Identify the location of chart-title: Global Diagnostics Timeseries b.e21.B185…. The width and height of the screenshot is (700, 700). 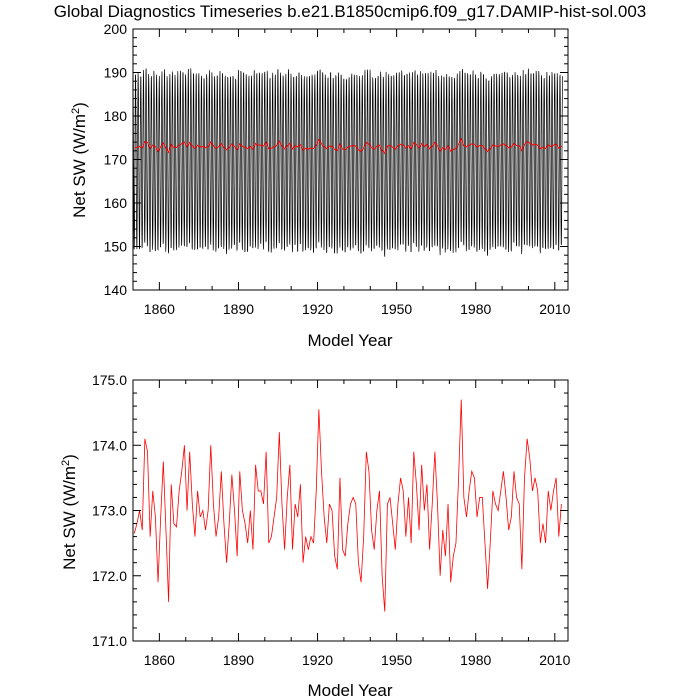
(350, 11).